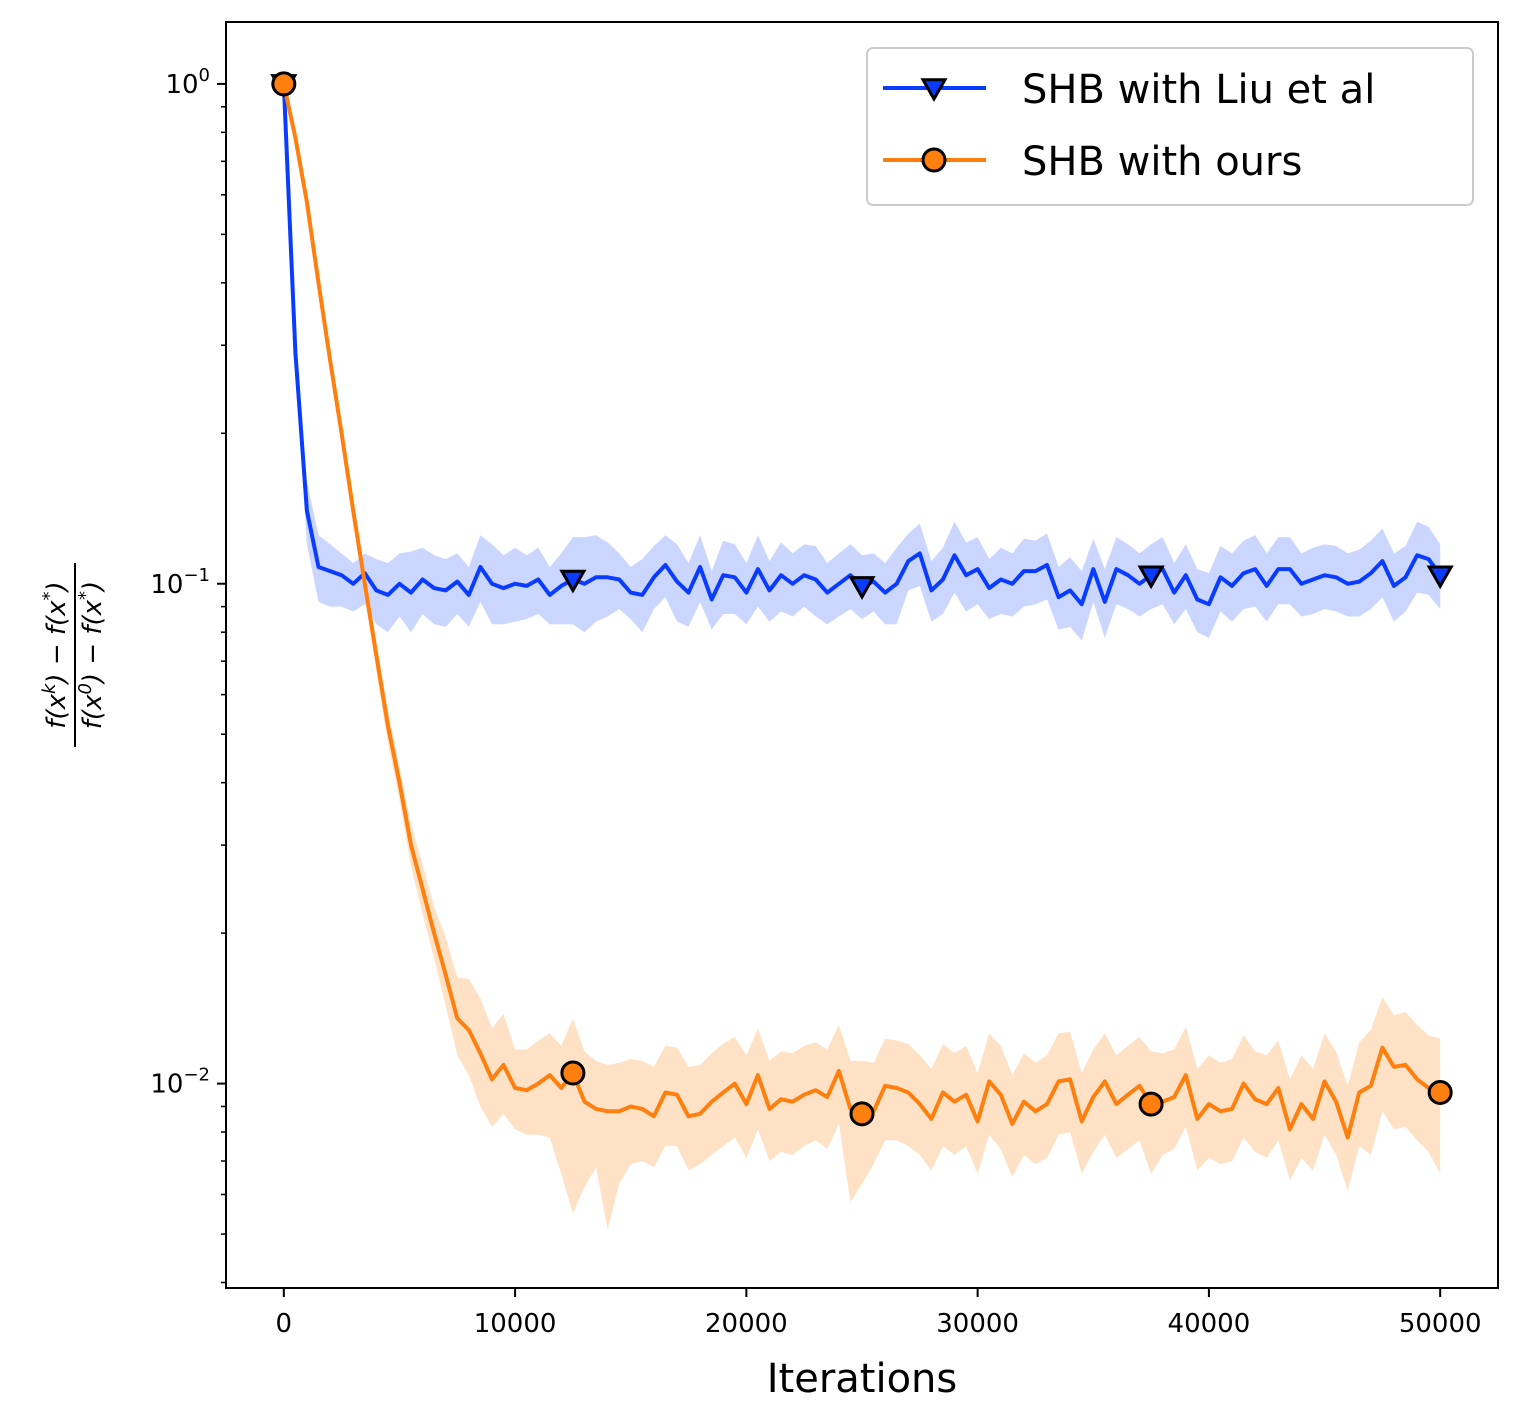 This screenshot has height=1427, width=1522. Describe the element at coordinates (188, 674) in the screenshot. I see `y-axis-ticks: 10⁰ 10⁻¹ 10⁻²` at that location.